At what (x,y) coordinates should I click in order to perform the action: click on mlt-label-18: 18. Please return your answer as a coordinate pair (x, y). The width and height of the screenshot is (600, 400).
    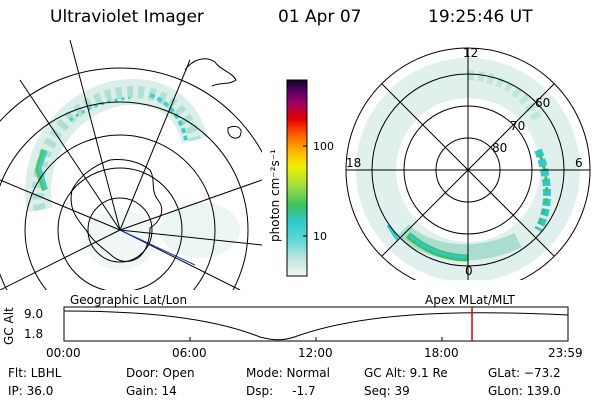
    Looking at the image, I should click on (354, 163).